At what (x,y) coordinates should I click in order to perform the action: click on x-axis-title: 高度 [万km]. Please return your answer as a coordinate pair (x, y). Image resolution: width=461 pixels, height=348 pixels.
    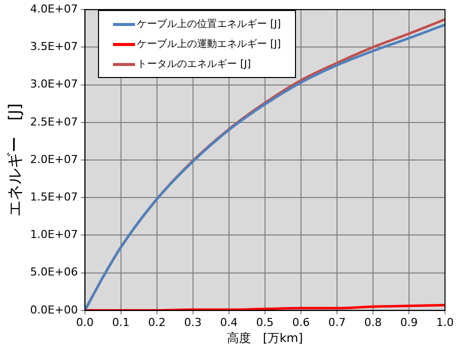
    Looking at the image, I should click on (264, 337).